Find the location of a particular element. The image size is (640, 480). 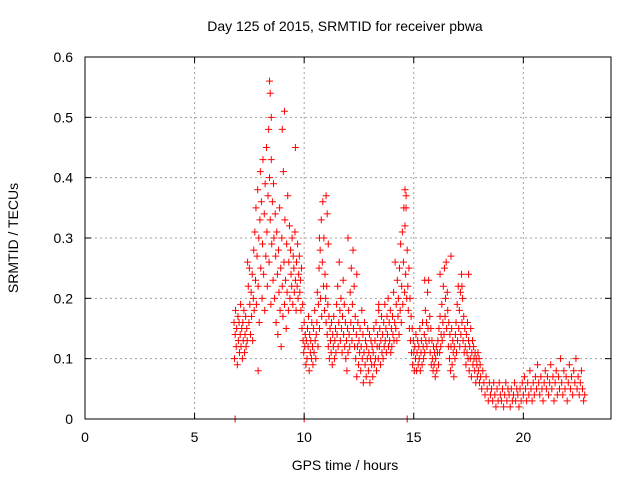

y-tick-label: 0.1 is located at coordinates (64, 359).